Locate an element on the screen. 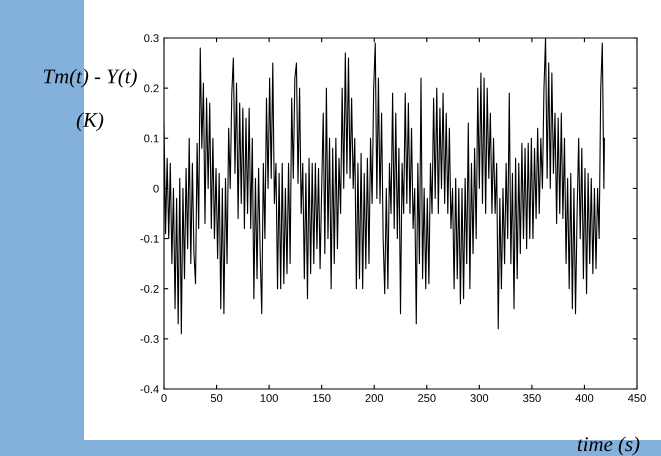 This screenshot has height=456, width=661. y-tick-label: 0.3 is located at coordinates (151, 38).